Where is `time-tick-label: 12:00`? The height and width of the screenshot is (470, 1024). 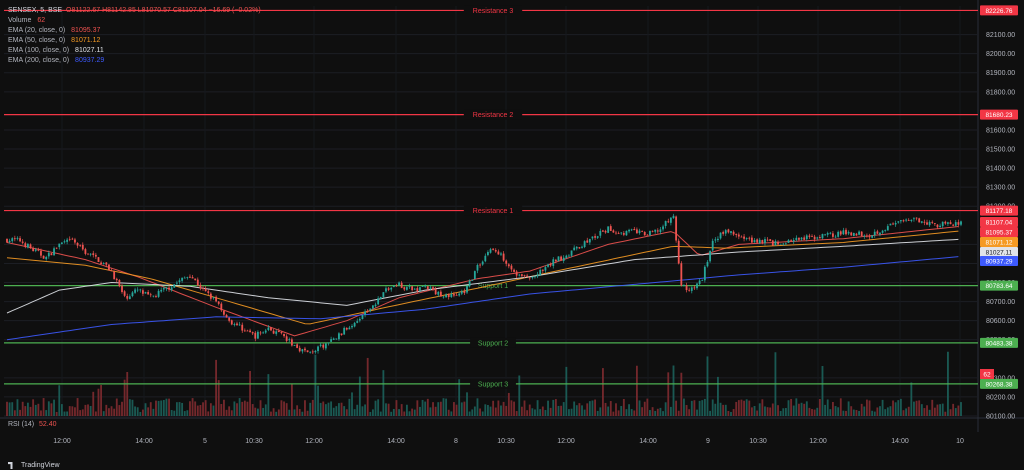
time-tick-label: 12:00 is located at coordinates (62, 441).